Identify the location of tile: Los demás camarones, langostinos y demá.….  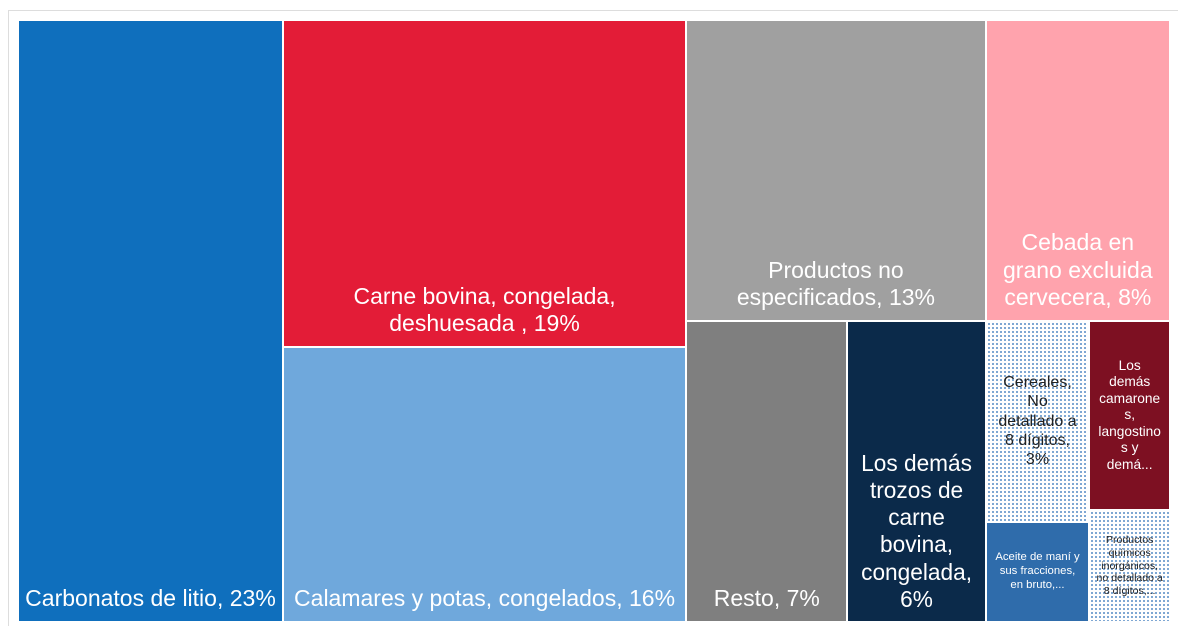
(1129, 416).